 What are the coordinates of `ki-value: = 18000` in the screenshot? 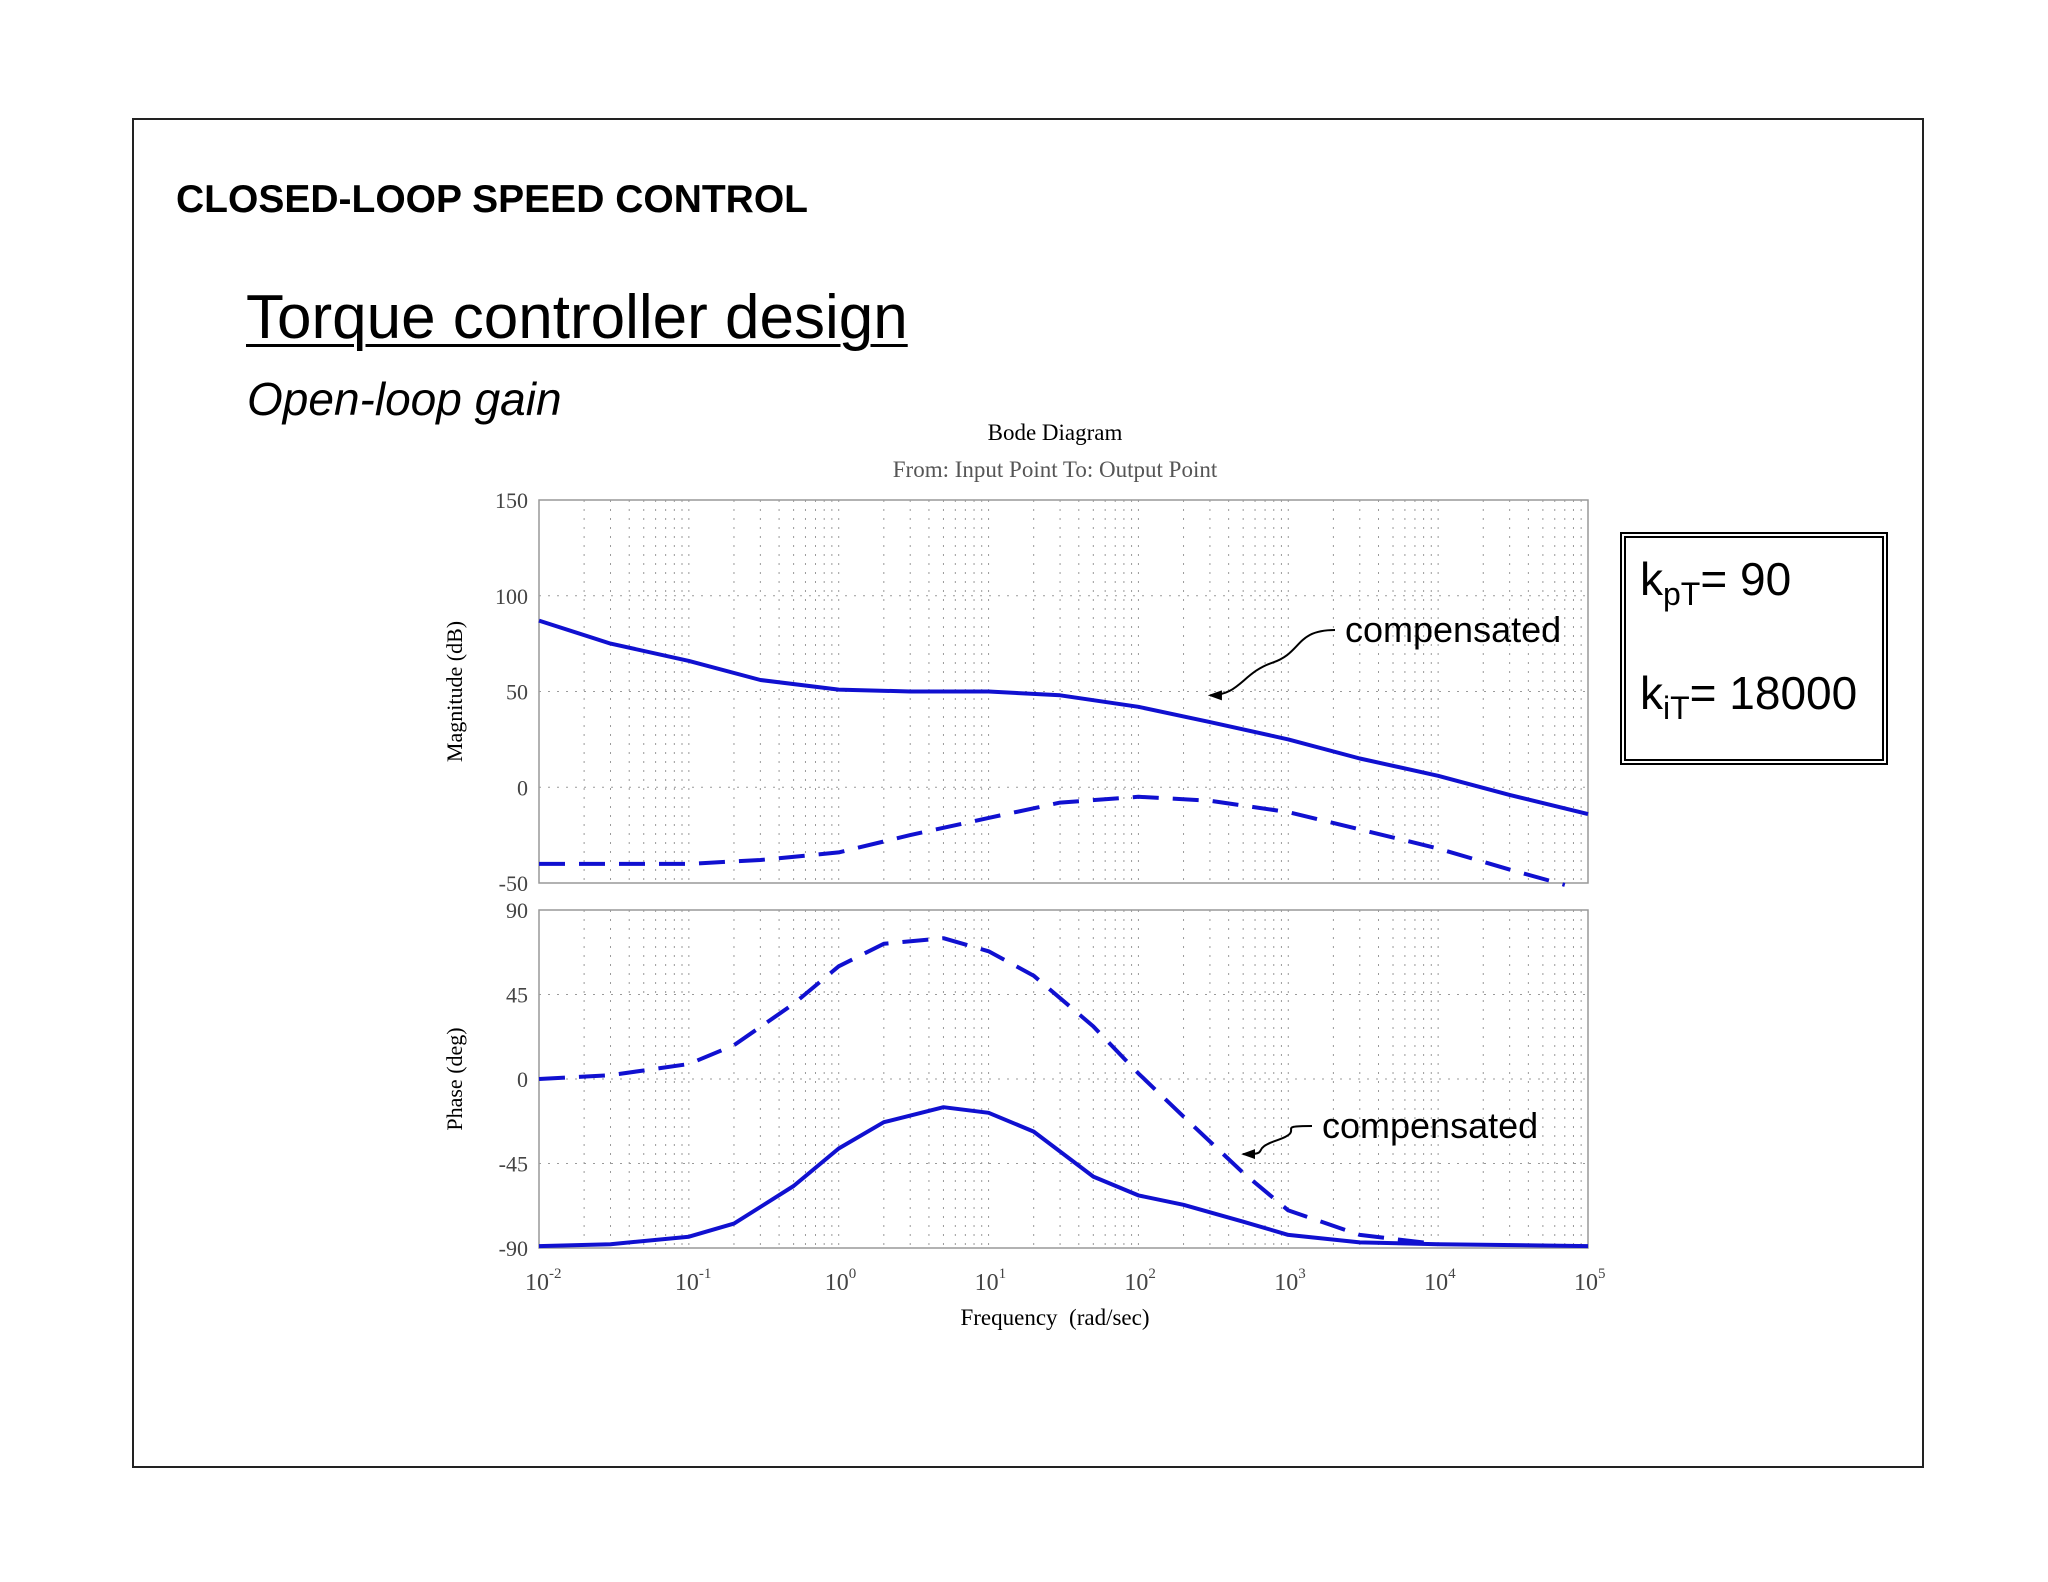 It's located at (1773, 693).